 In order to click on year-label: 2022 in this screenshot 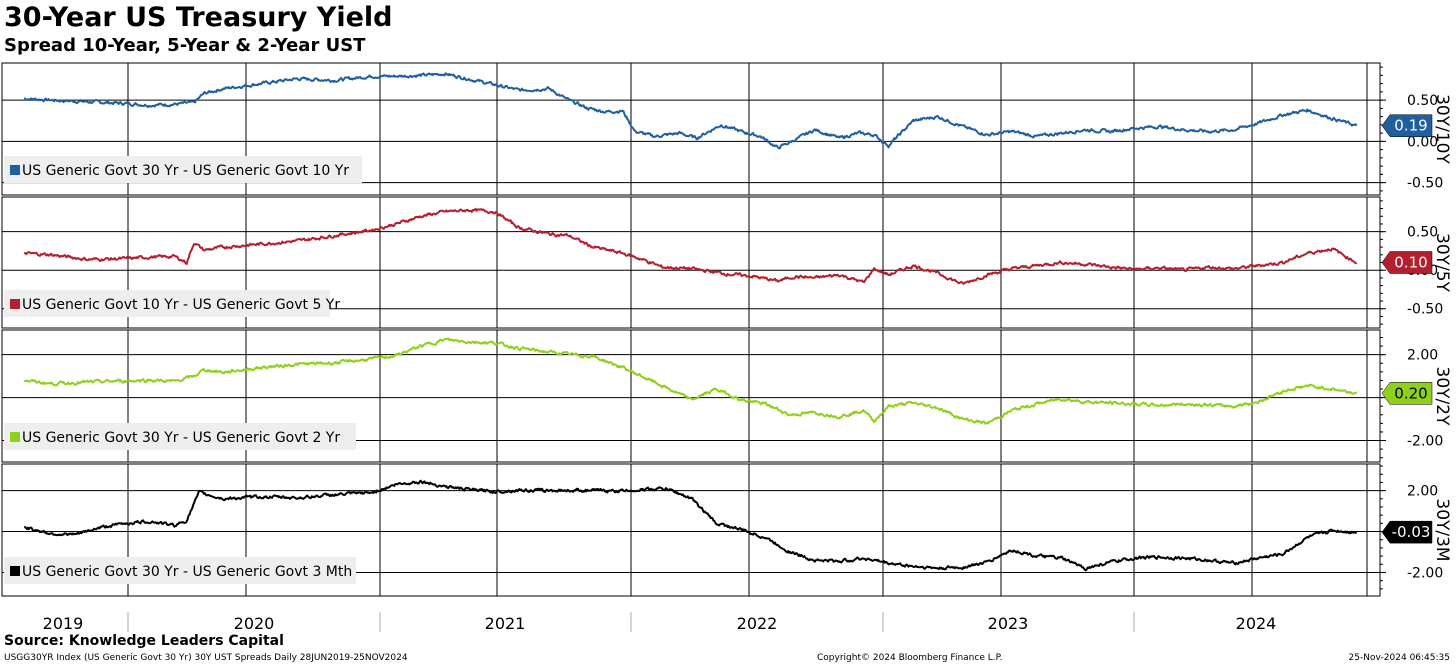, I will do `click(757, 623)`.